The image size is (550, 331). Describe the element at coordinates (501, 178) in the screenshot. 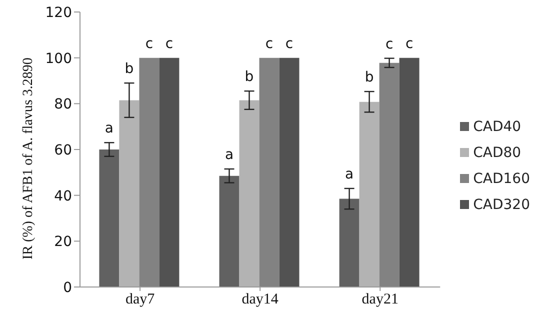

I see `legend-label: CAD160` at that location.